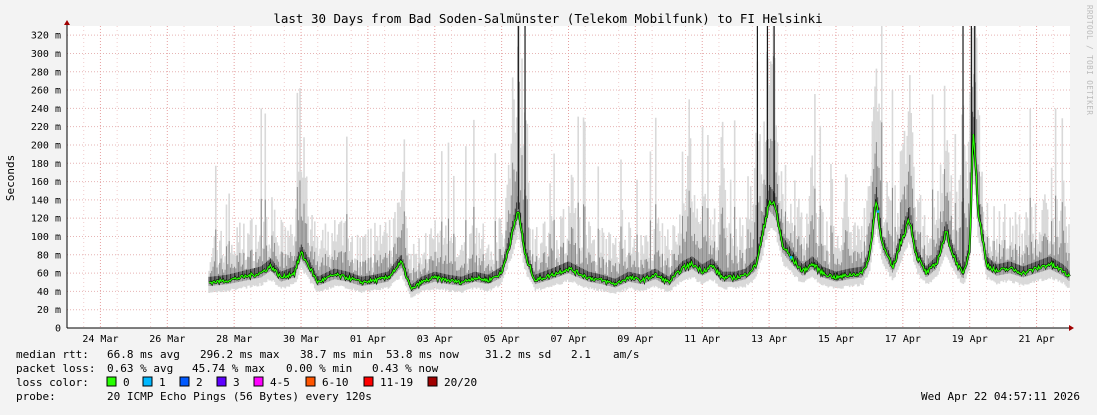 This screenshot has height=415, width=1097. What do you see at coordinates (335, 382) in the screenshot?
I see `loss-color-value: 6-10` at bounding box center [335, 382].